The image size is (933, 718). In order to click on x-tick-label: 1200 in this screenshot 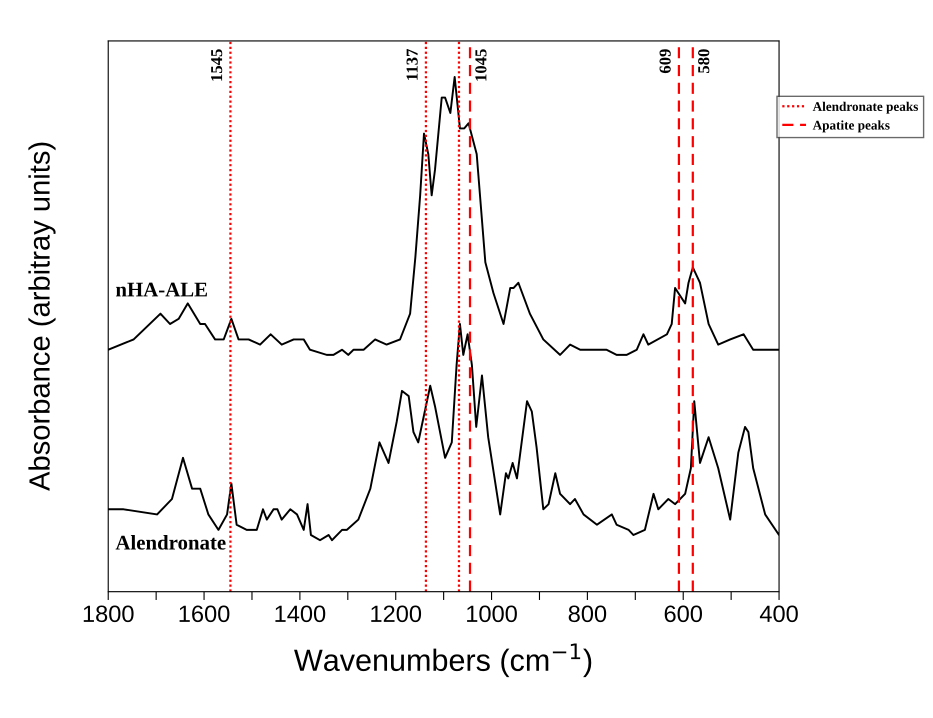, I will do `click(396, 613)`.